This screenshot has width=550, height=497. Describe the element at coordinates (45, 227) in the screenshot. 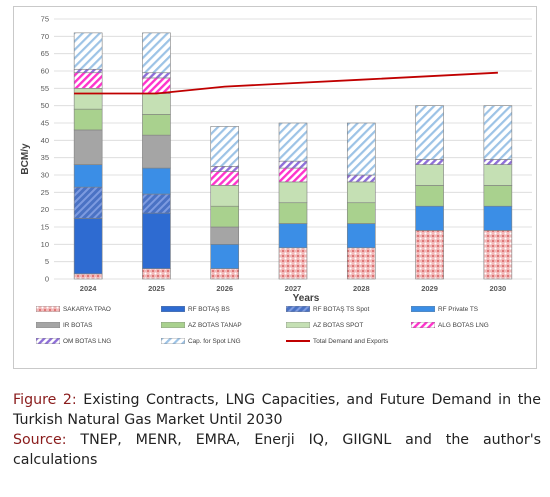

I see `y-tick-label: 15` at that location.